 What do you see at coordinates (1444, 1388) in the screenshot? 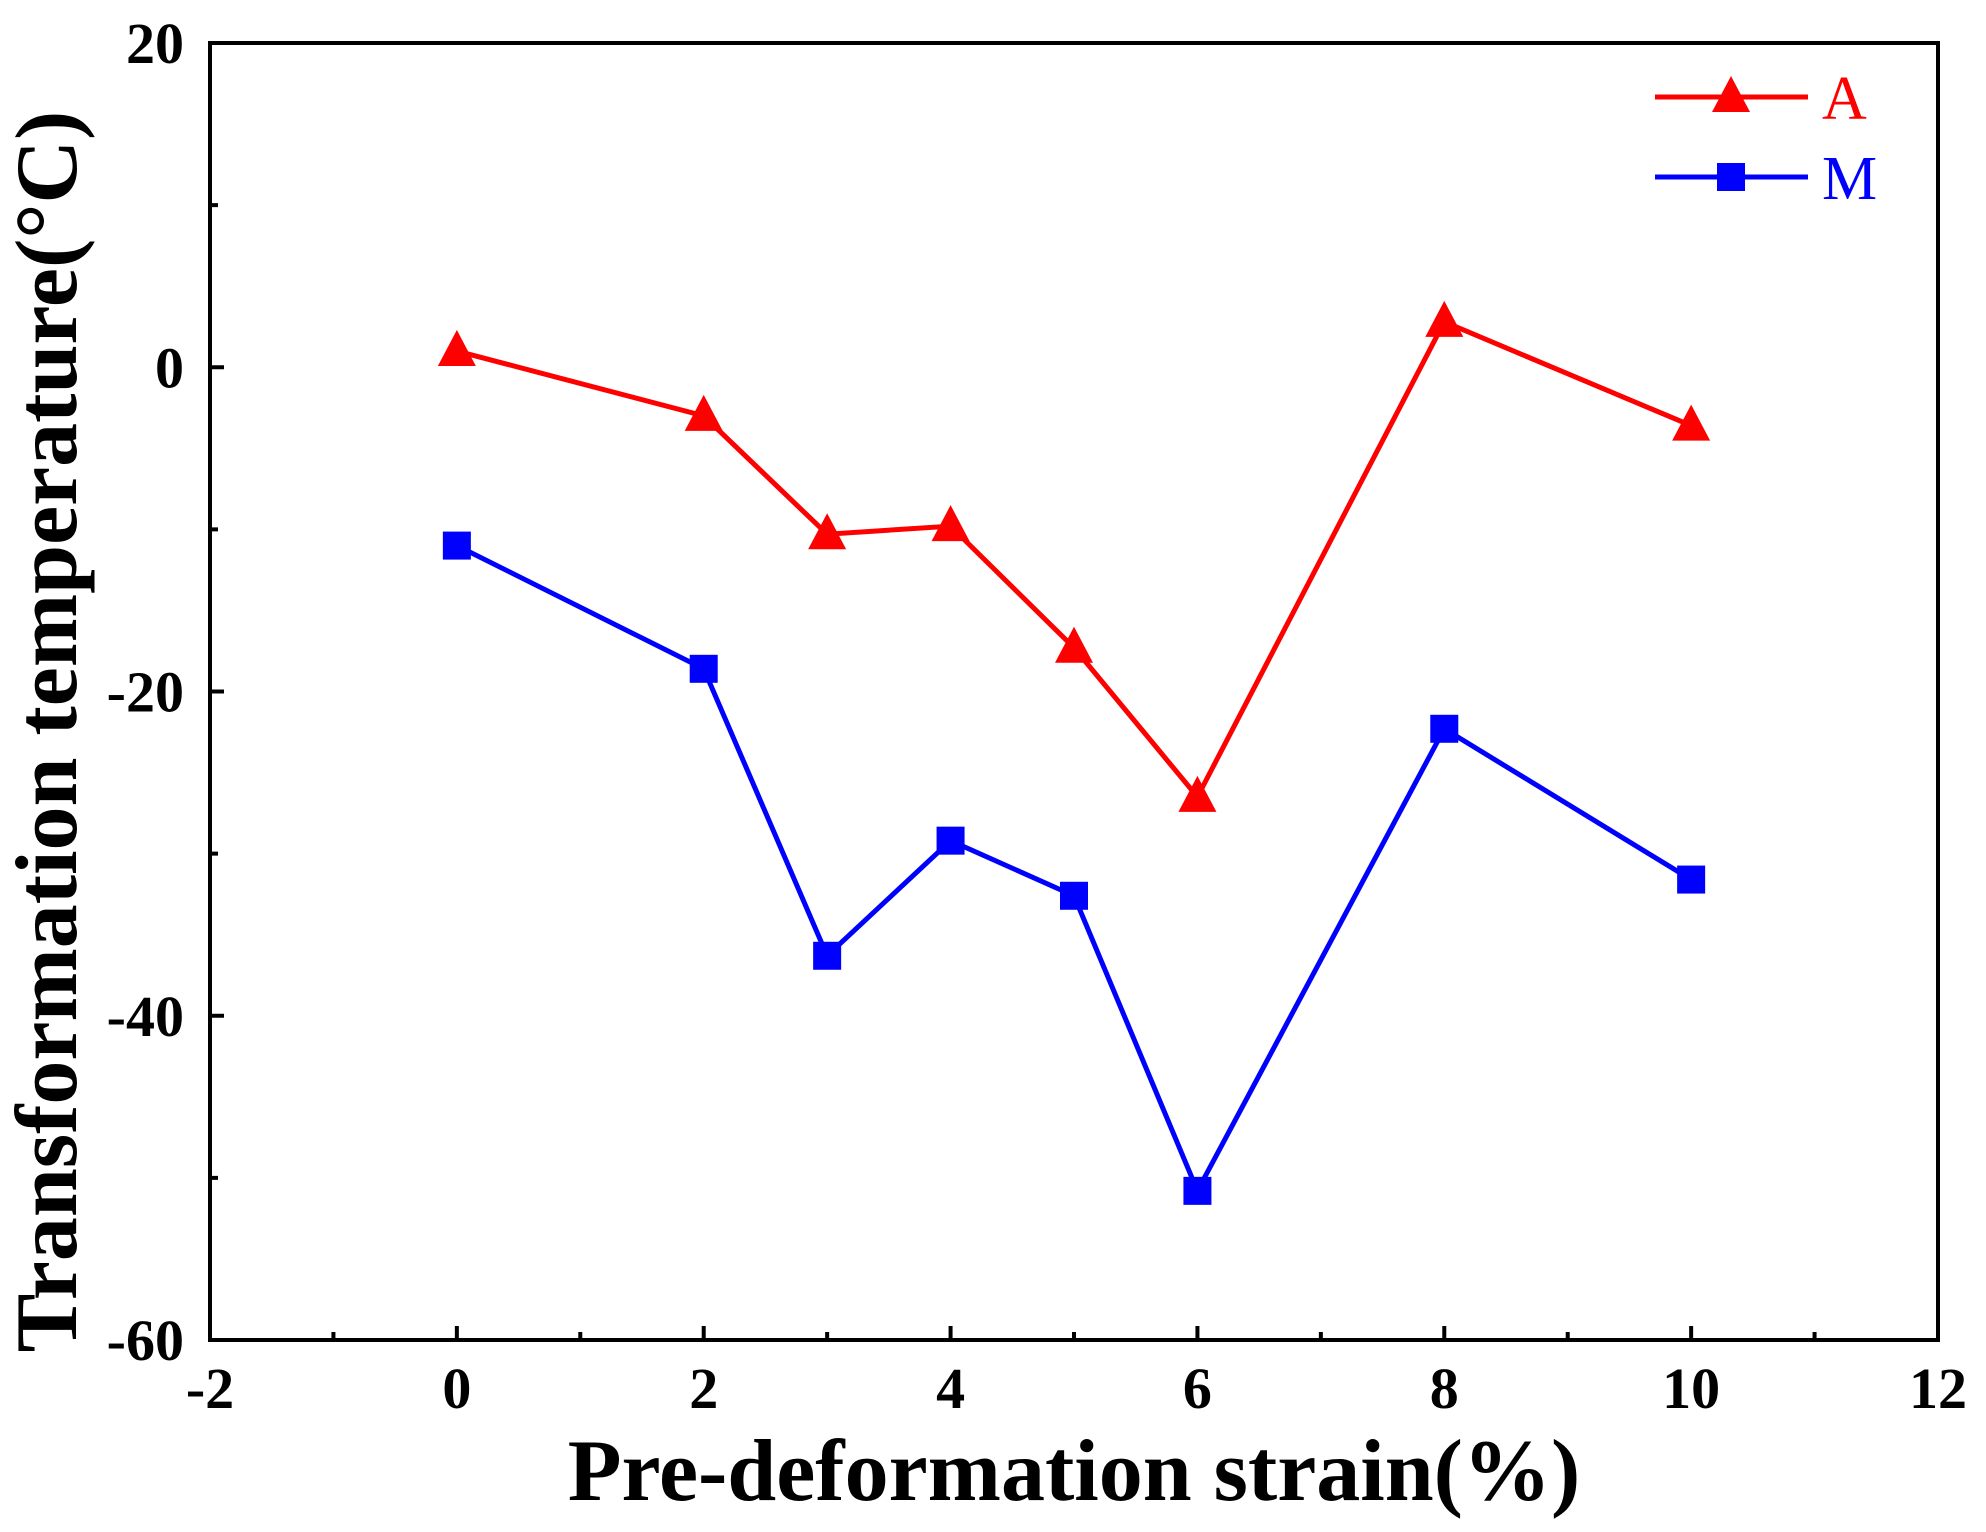
I see `x-tick-label: 8` at bounding box center [1444, 1388].